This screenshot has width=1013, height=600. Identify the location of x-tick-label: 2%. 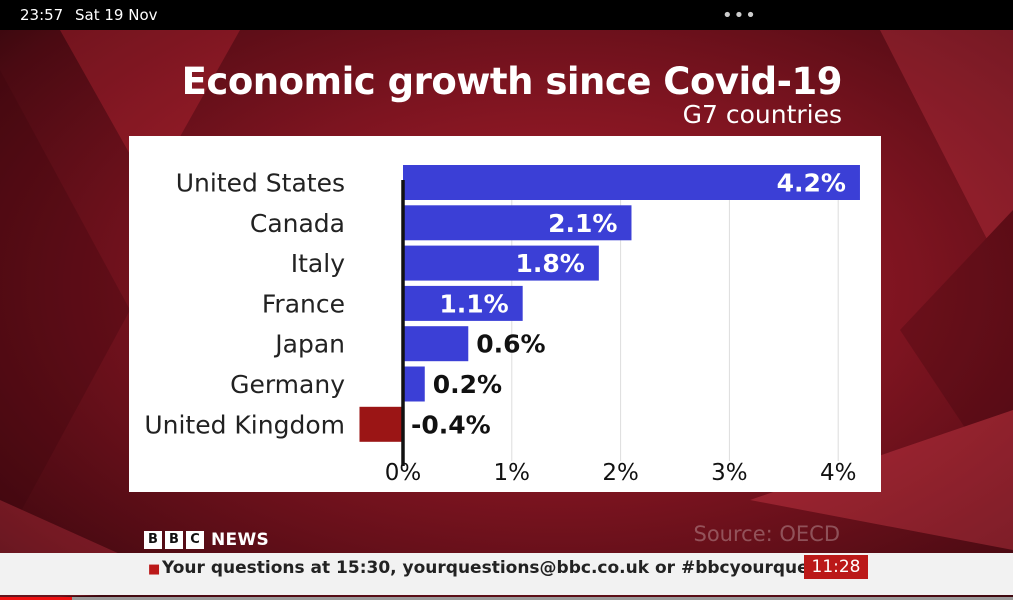
(620, 473).